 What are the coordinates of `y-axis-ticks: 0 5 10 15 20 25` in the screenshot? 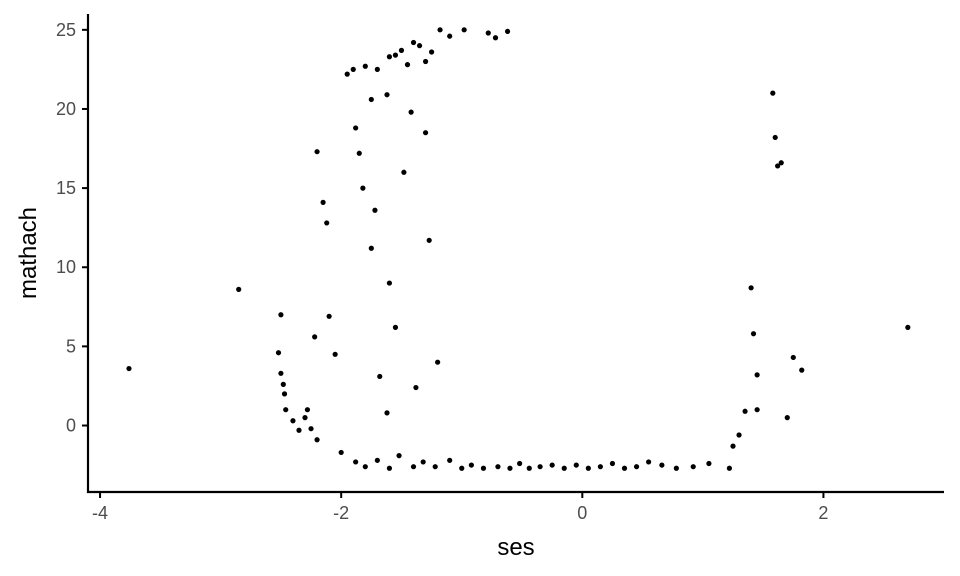 It's located at (72, 228).